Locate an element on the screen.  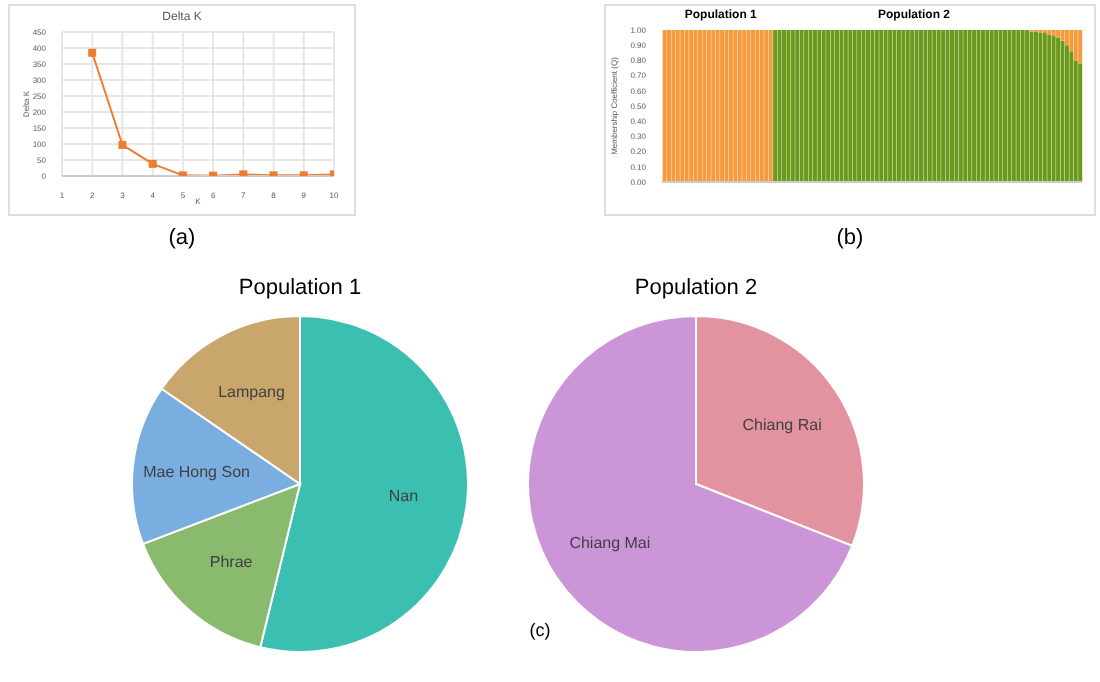
text: (c) is located at coordinates (540, 630).